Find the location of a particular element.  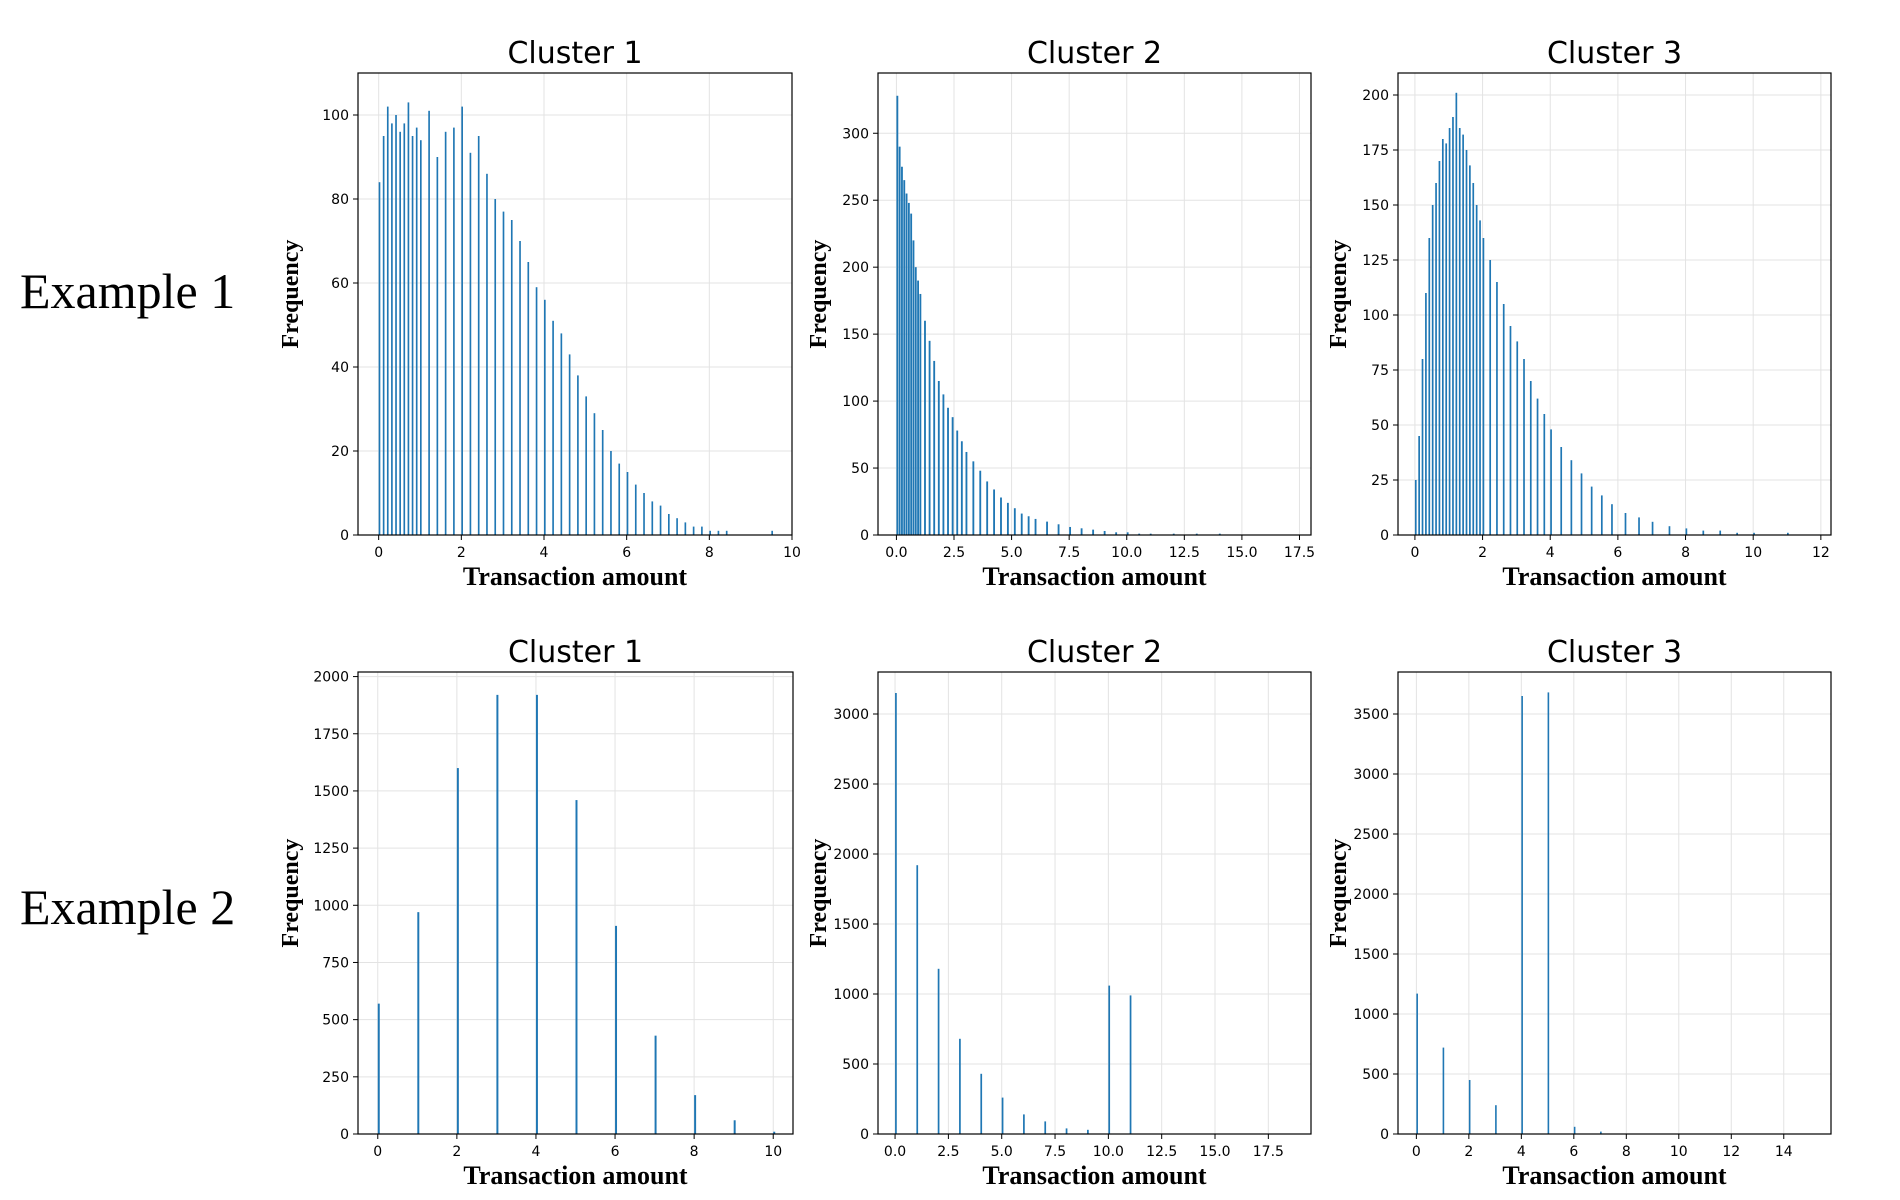

y-axis-label: Frequency is located at coordinates (1339, 893).